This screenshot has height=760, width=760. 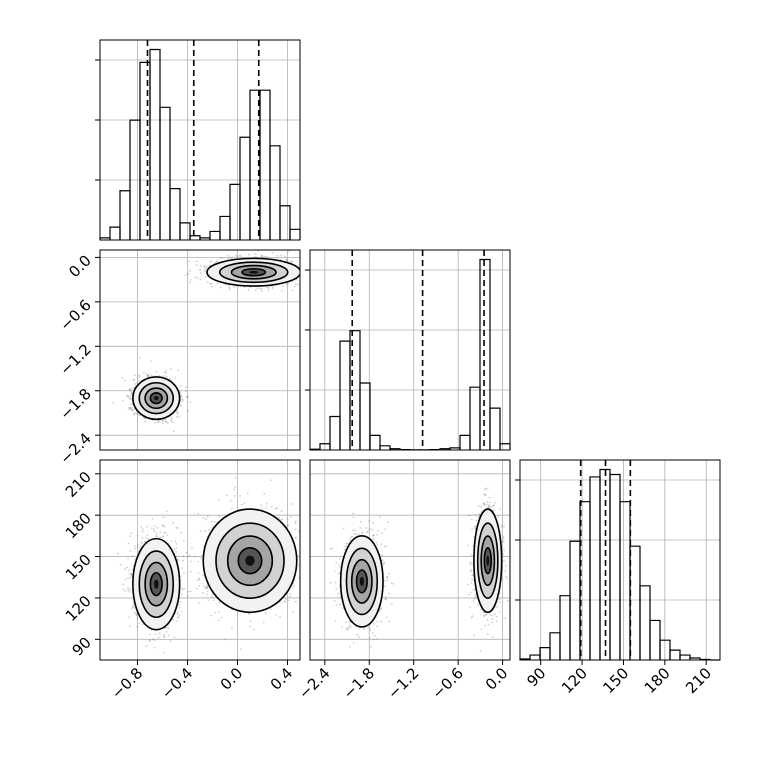 I want to click on grid-lines, so click(x=620, y=560).